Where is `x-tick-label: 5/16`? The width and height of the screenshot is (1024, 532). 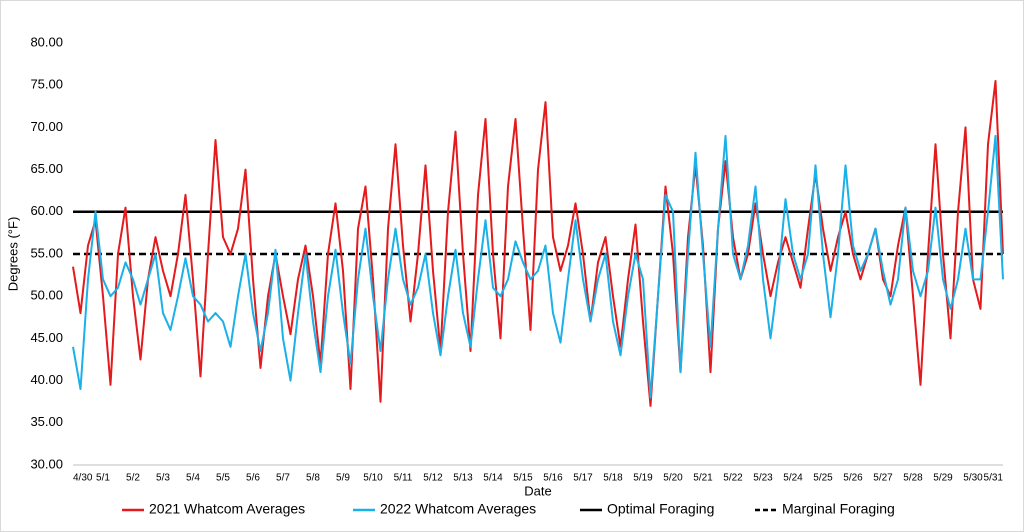
x-tick-label: 5/16 is located at coordinates (553, 478).